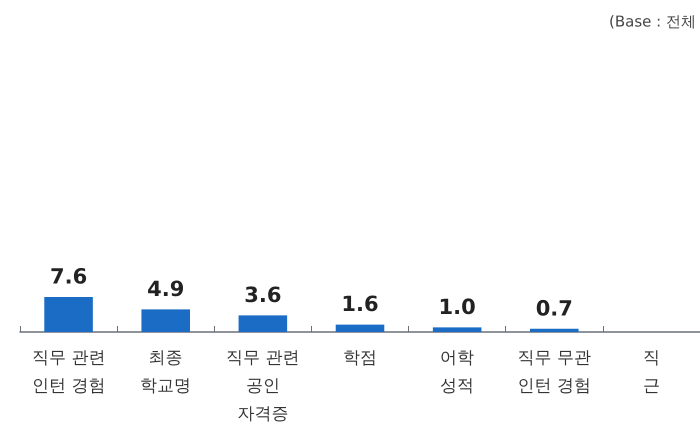  I want to click on data-label: 3.6, so click(263, 294).